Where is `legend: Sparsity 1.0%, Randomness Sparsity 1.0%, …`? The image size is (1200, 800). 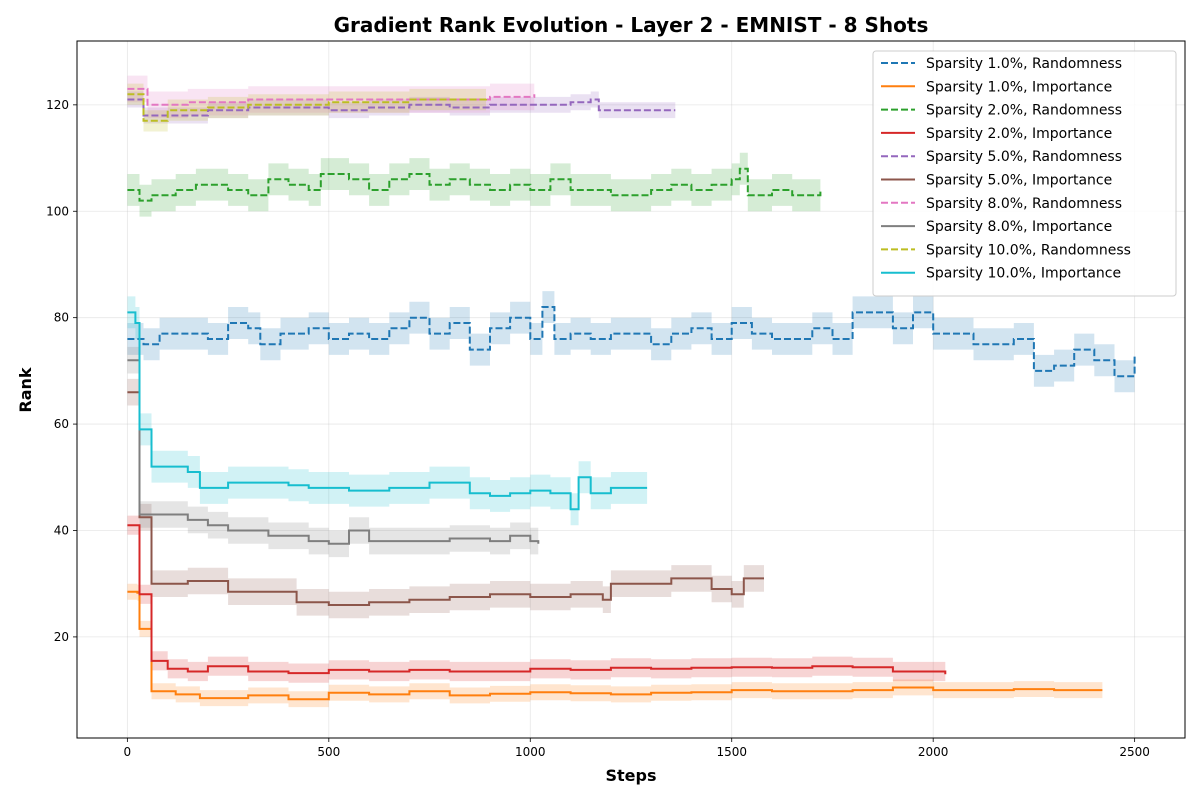
legend: Sparsity 1.0%, Randomness Sparsity 1.0%, … is located at coordinates (1024, 173).